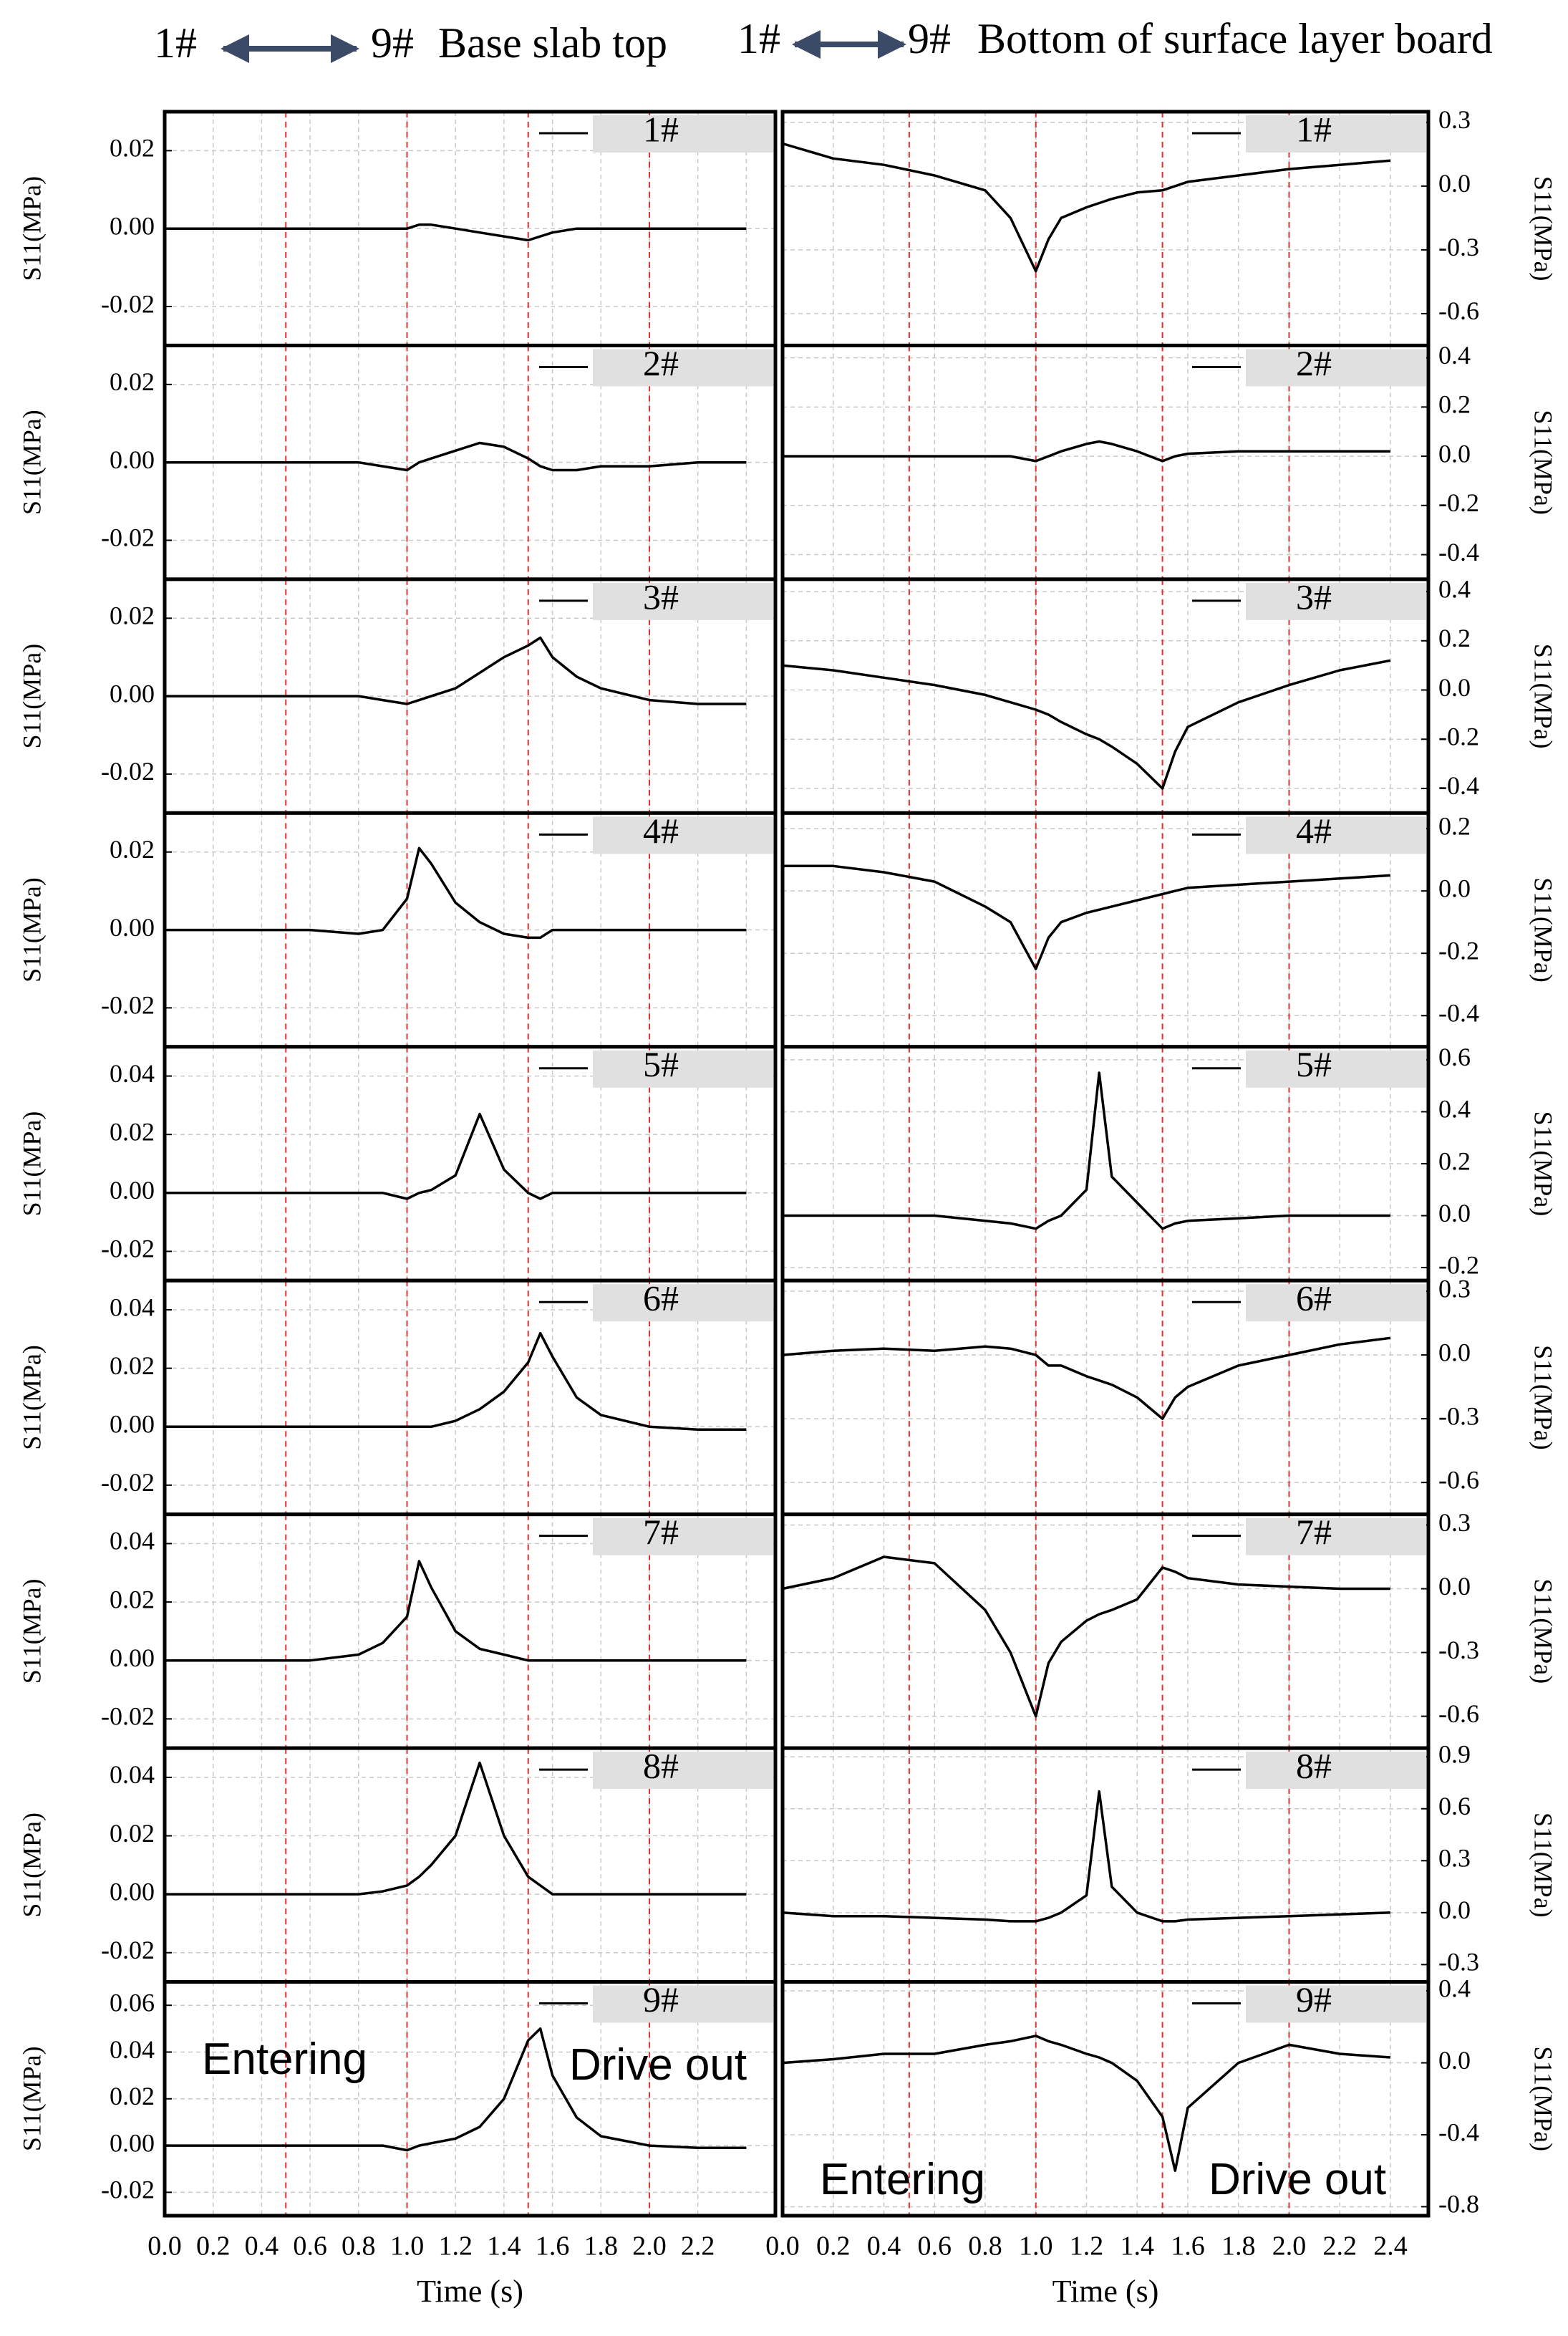  I want to click on x-tick-label: 2.2, so click(1339, 2246).